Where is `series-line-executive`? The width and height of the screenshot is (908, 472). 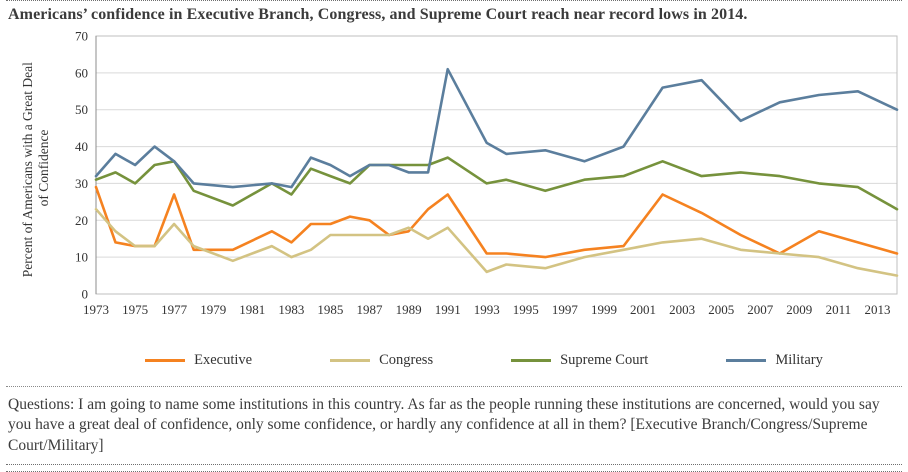 series-line-executive is located at coordinates (496, 222).